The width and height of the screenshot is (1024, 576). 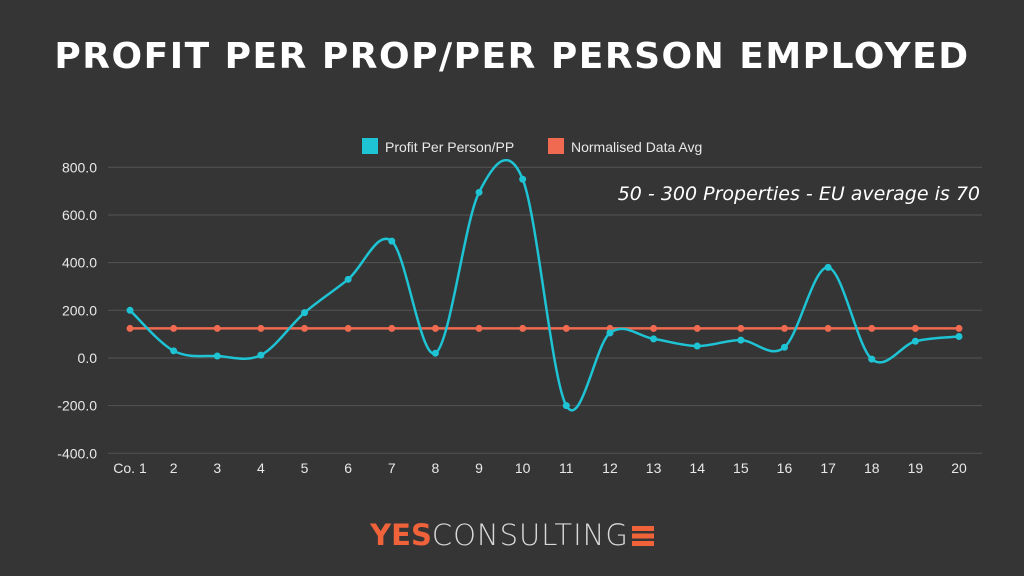 I want to click on x-tick-label: 17, so click(x=828, y=468).